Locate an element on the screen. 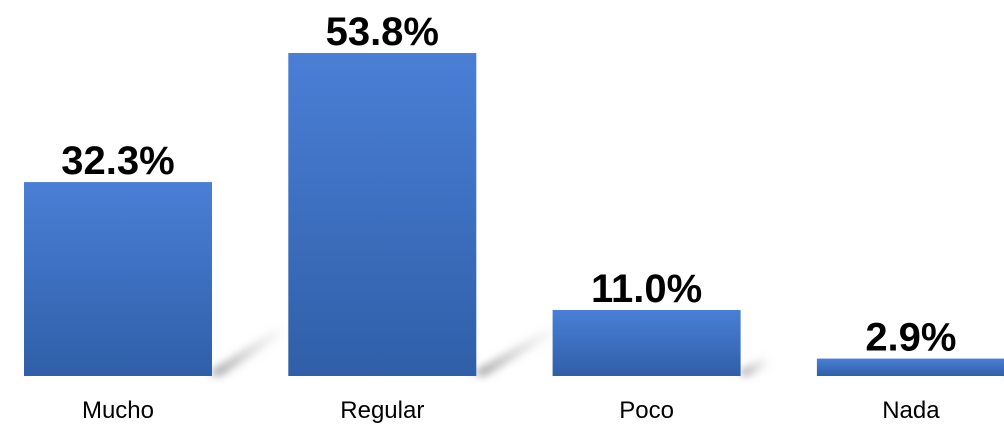  value-label-nada: 2.9% is located at coordinates (910, 338).